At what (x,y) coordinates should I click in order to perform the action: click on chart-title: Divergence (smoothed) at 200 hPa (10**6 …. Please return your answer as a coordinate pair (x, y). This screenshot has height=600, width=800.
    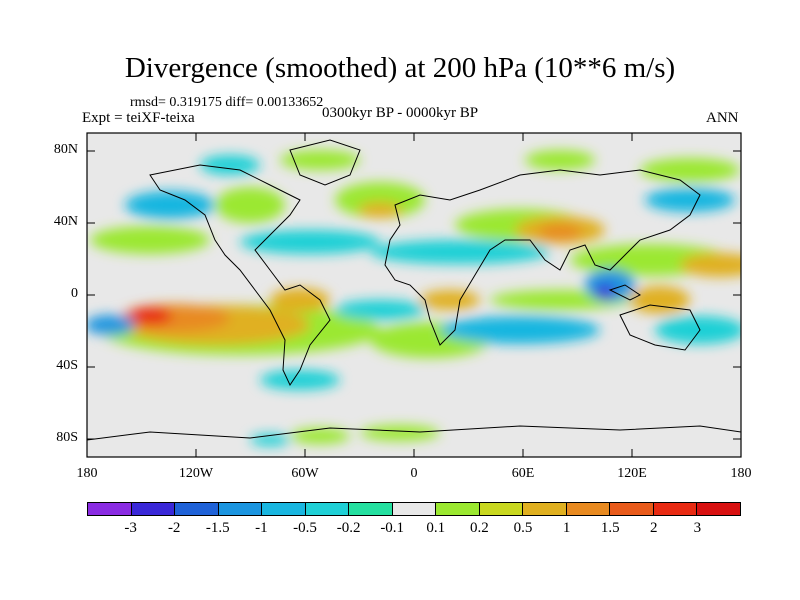
    Looking at the image, I should click on (400, 68).